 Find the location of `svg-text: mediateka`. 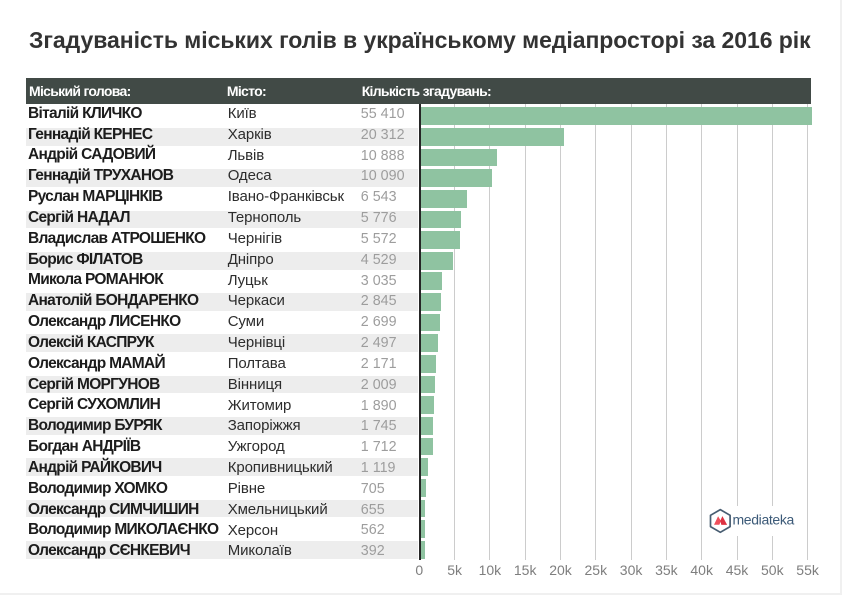

svg-text: mediateka is located at coordinates (764, 520).